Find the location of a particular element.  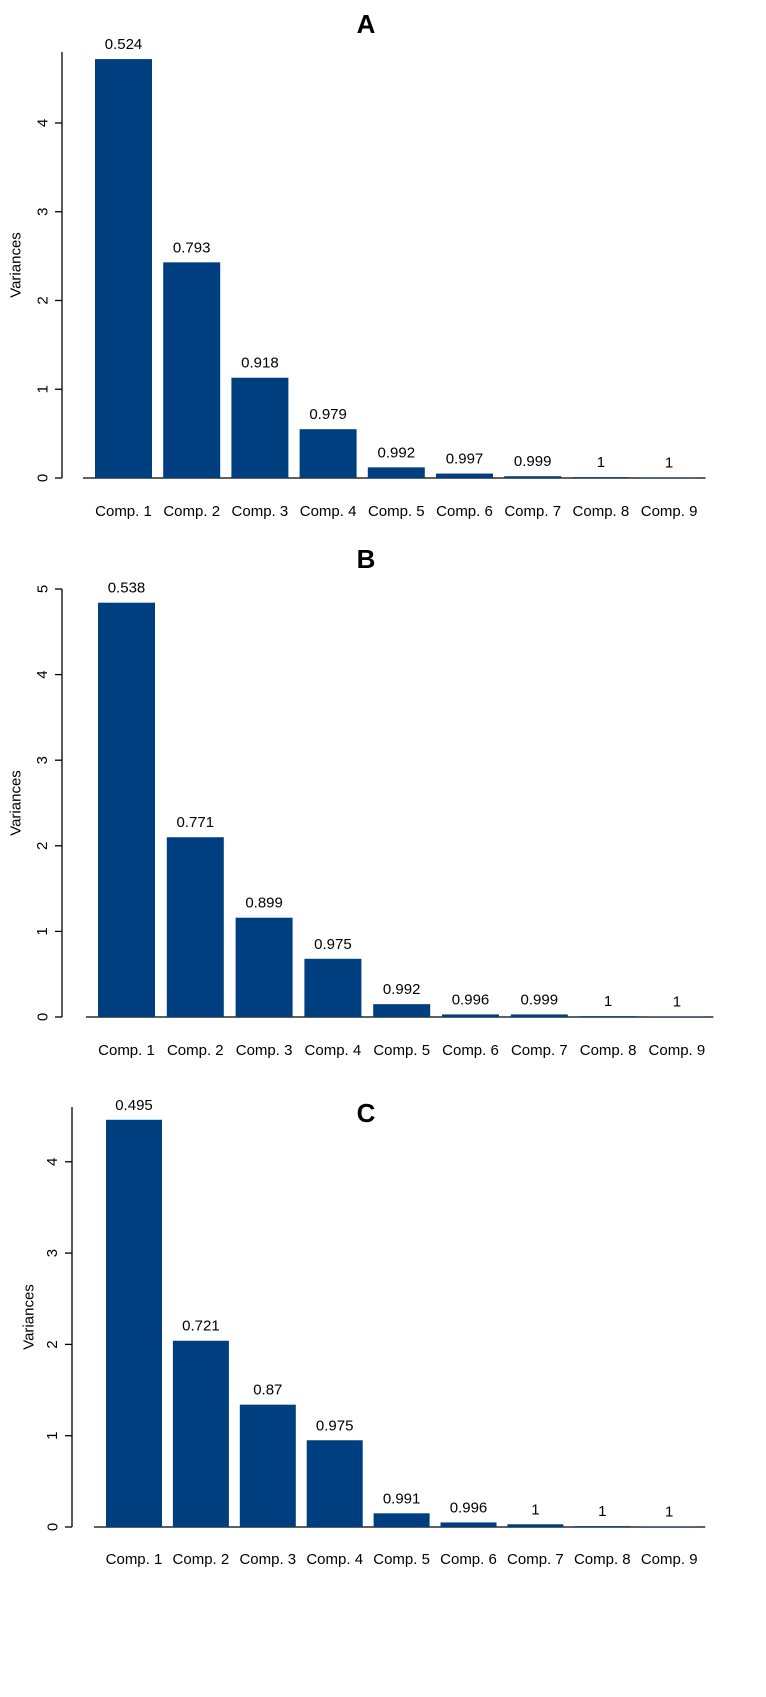

bar-data-label: 0.979 is located at coordinates (328, 414).